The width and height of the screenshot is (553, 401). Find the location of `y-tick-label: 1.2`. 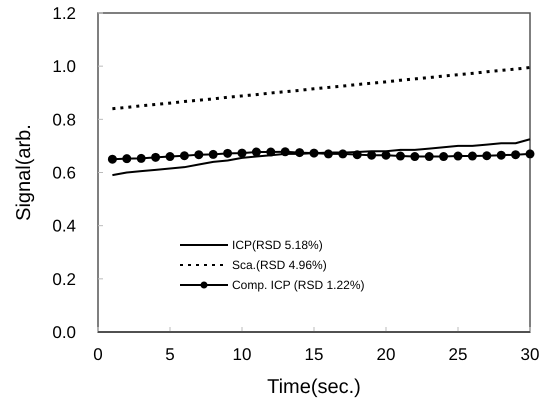

y-tick-label: 1.2 is located at coordinates (64, 13).